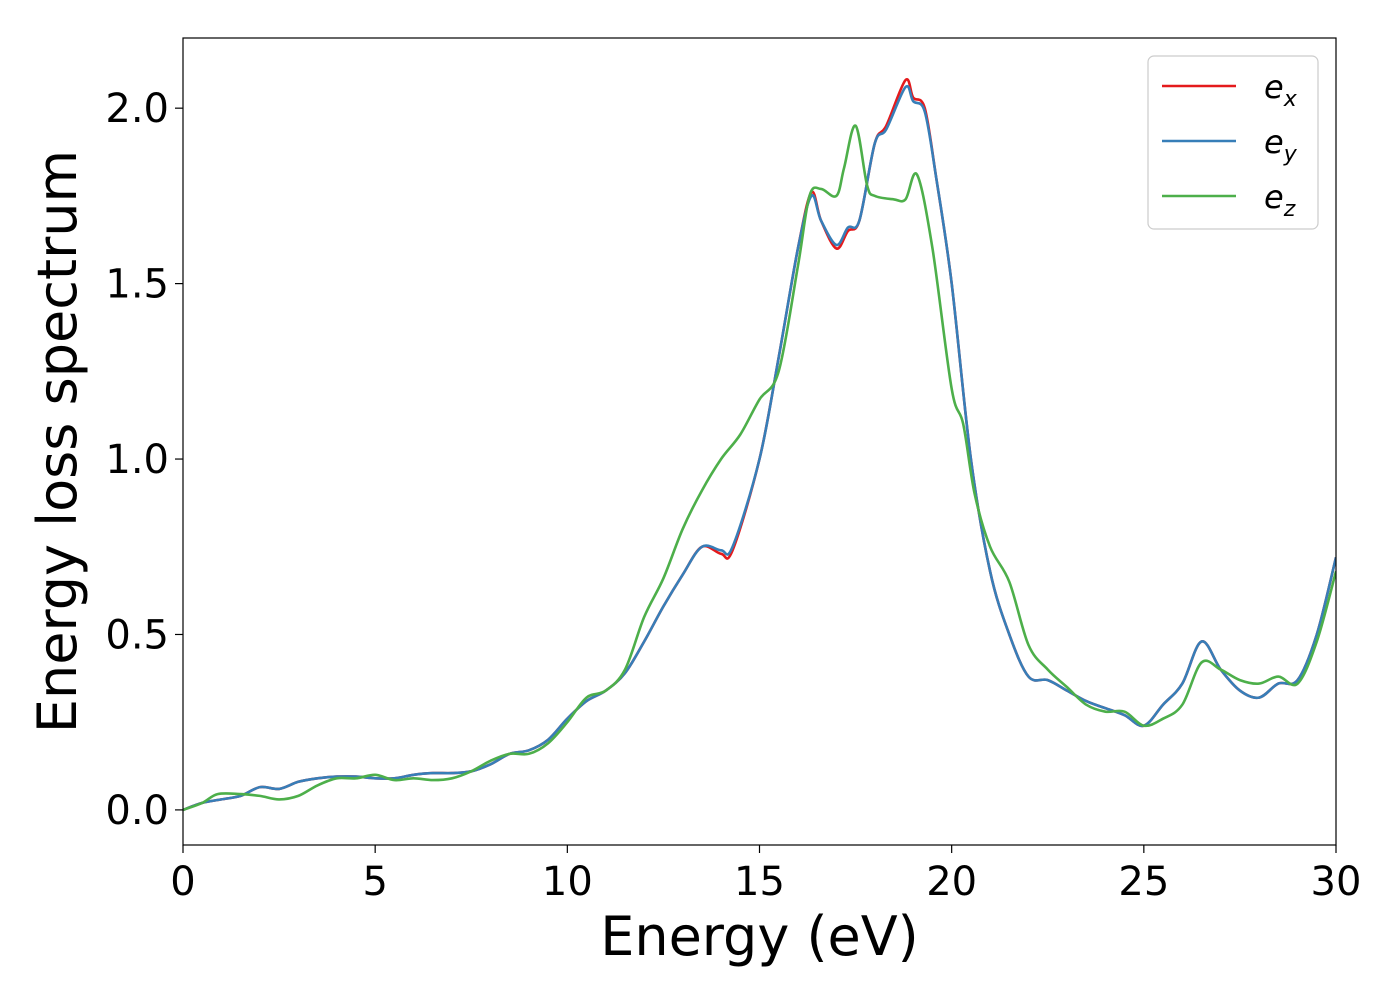 The width and height of the screenshot is (1400, 1000). I want to click on y-tick-label: 1.5, so click(137, 285).